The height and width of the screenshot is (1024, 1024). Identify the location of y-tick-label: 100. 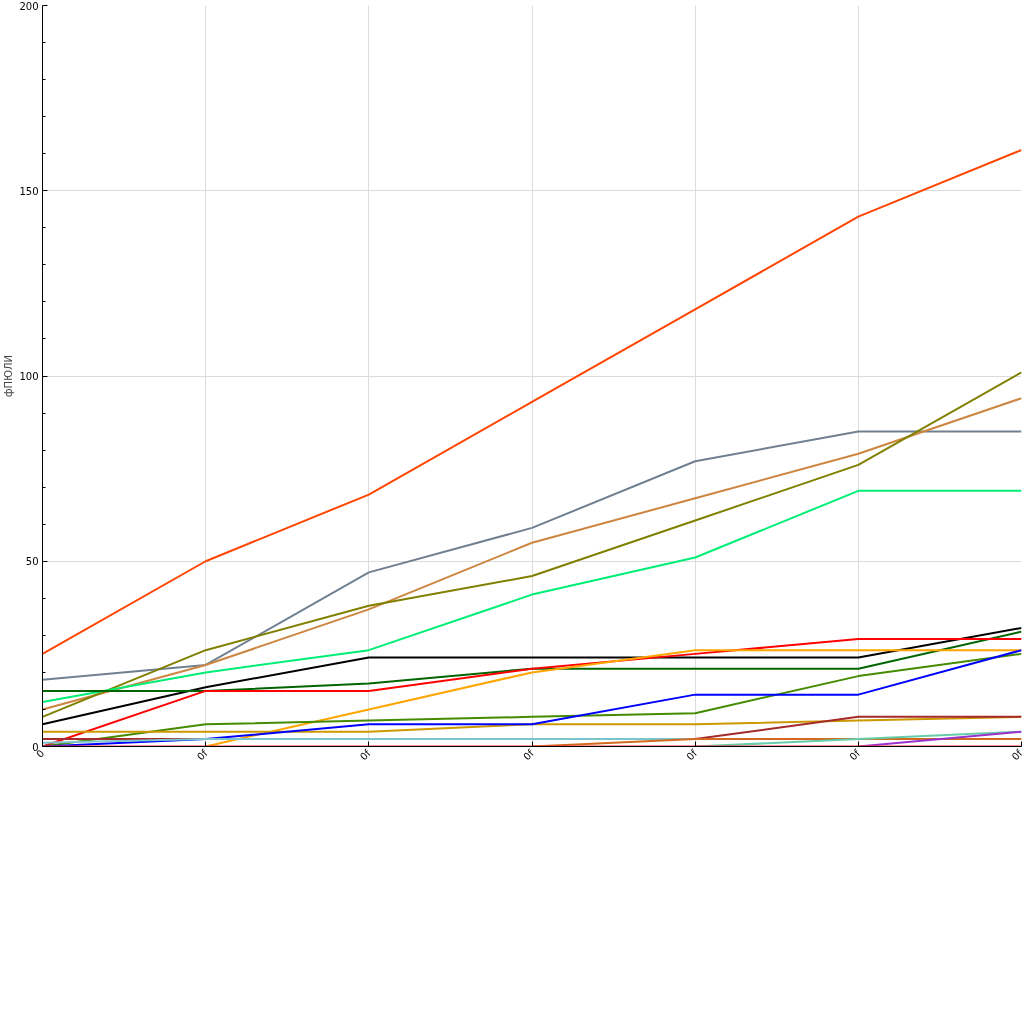
(29, 376).